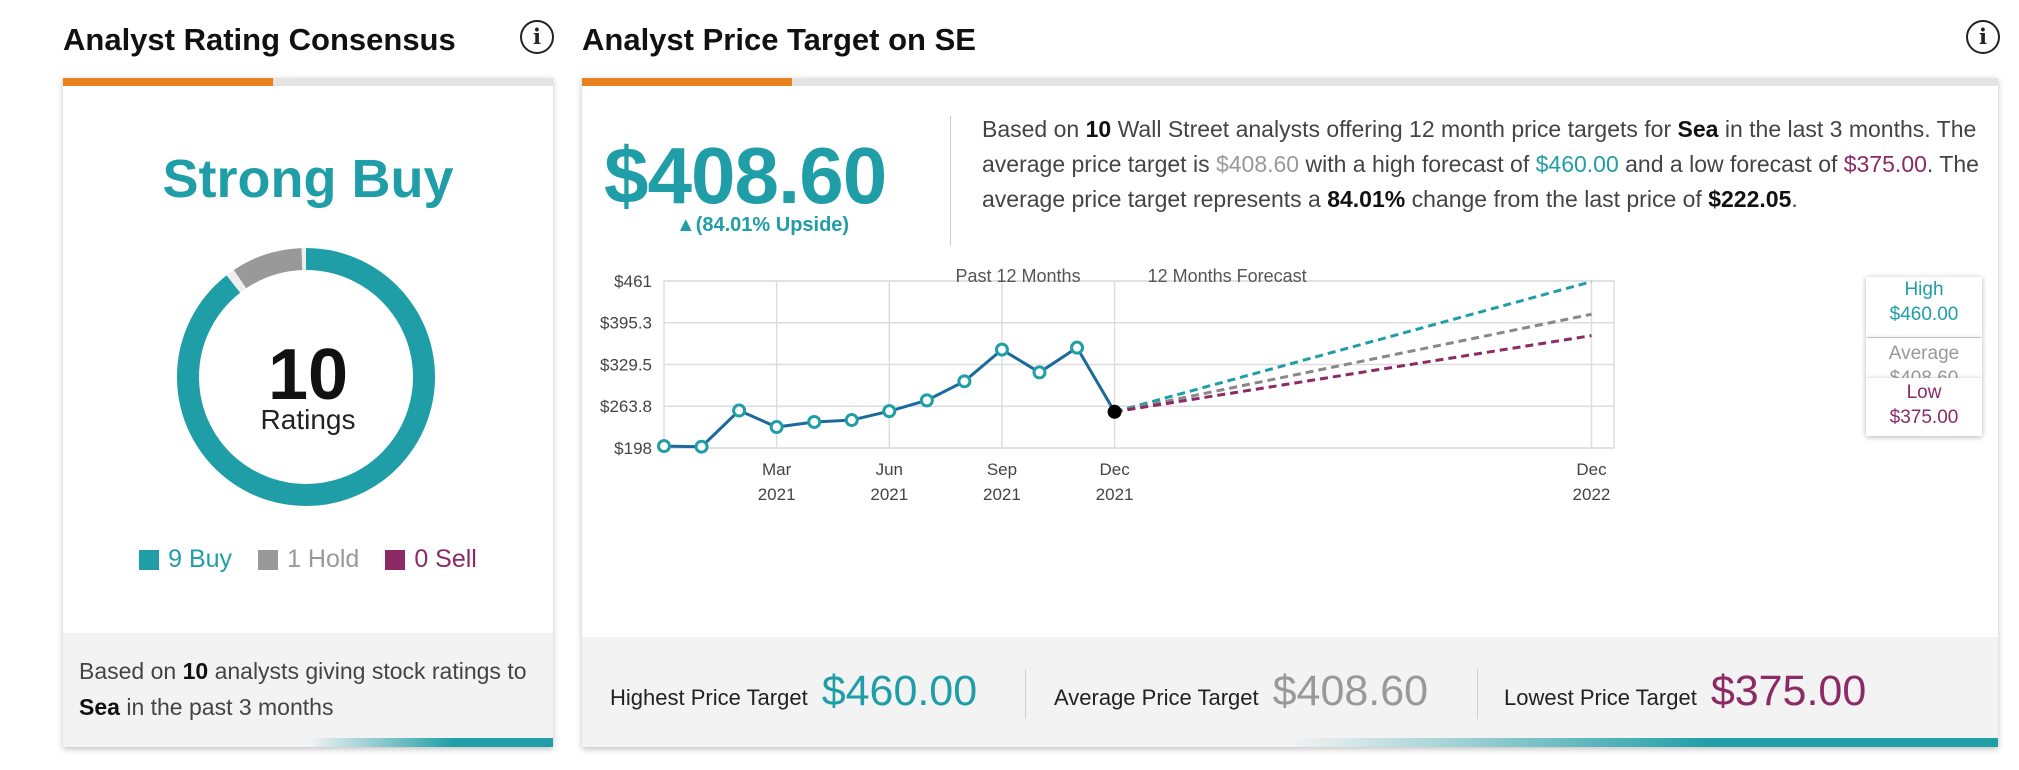 Image resolution: width=2019 pixels, height=770 pixels. What do you see at coordinates (1750, 199) in the screenshot?
I see `summary-last-price: $222.05` at bounding box center [1750, 199].